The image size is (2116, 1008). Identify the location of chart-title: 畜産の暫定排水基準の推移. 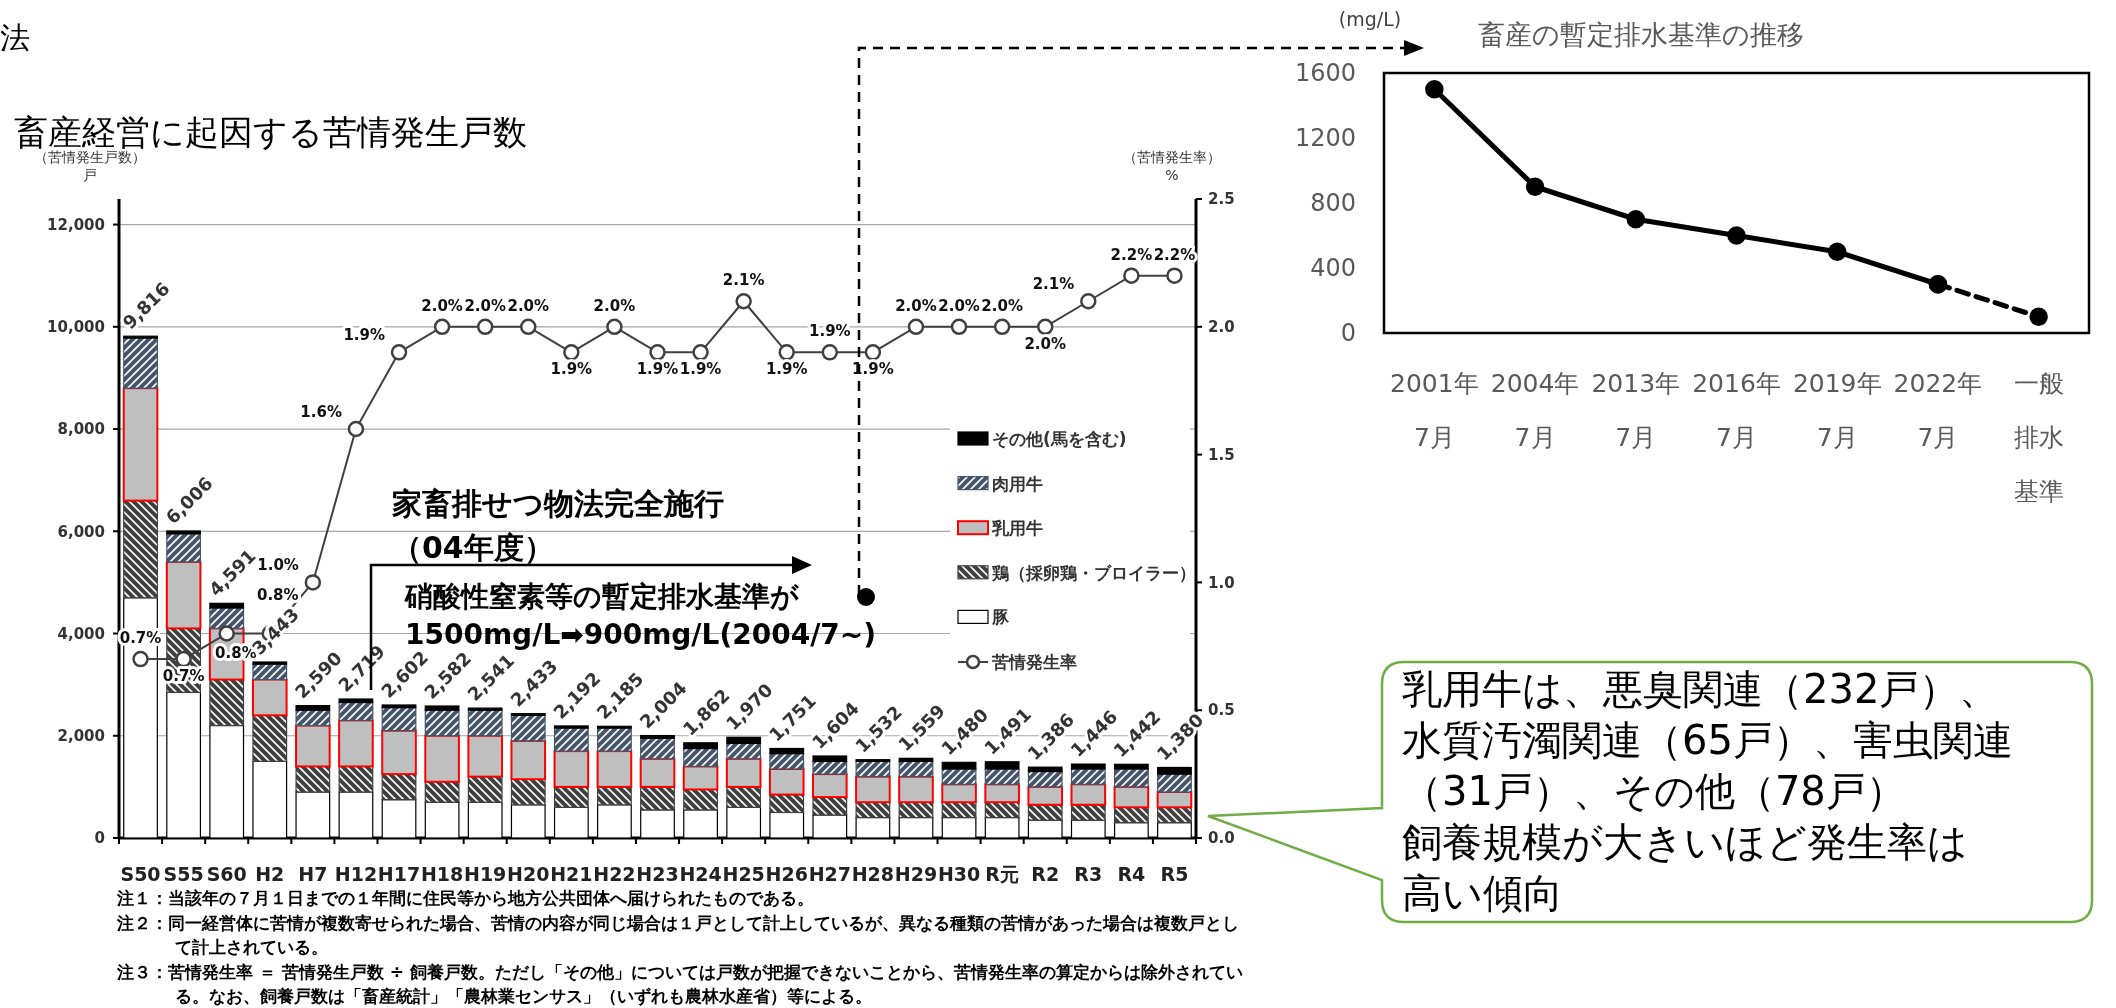
(1641, 34).